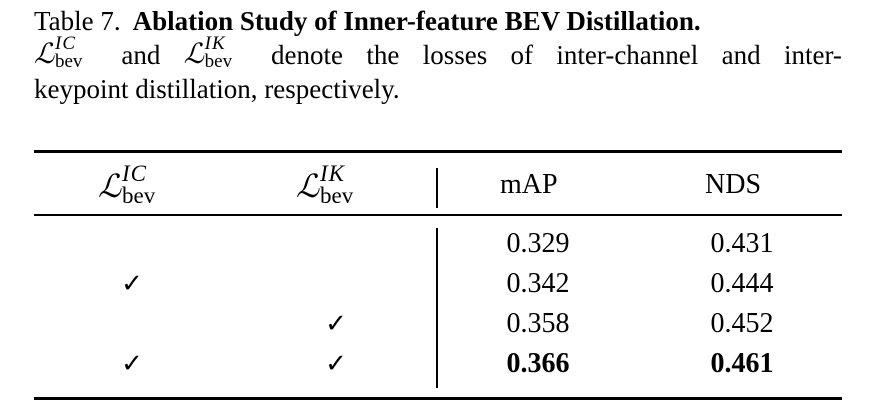  I want to click on caption-word: and, so click(741, 55).